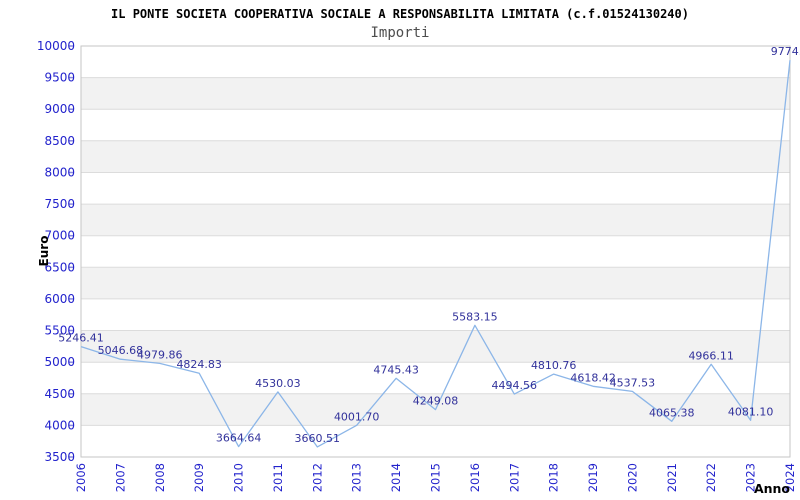 The height and width of the screenshot is (500, 800). I want to click on data-label: 4979.86, so click(160, 354).